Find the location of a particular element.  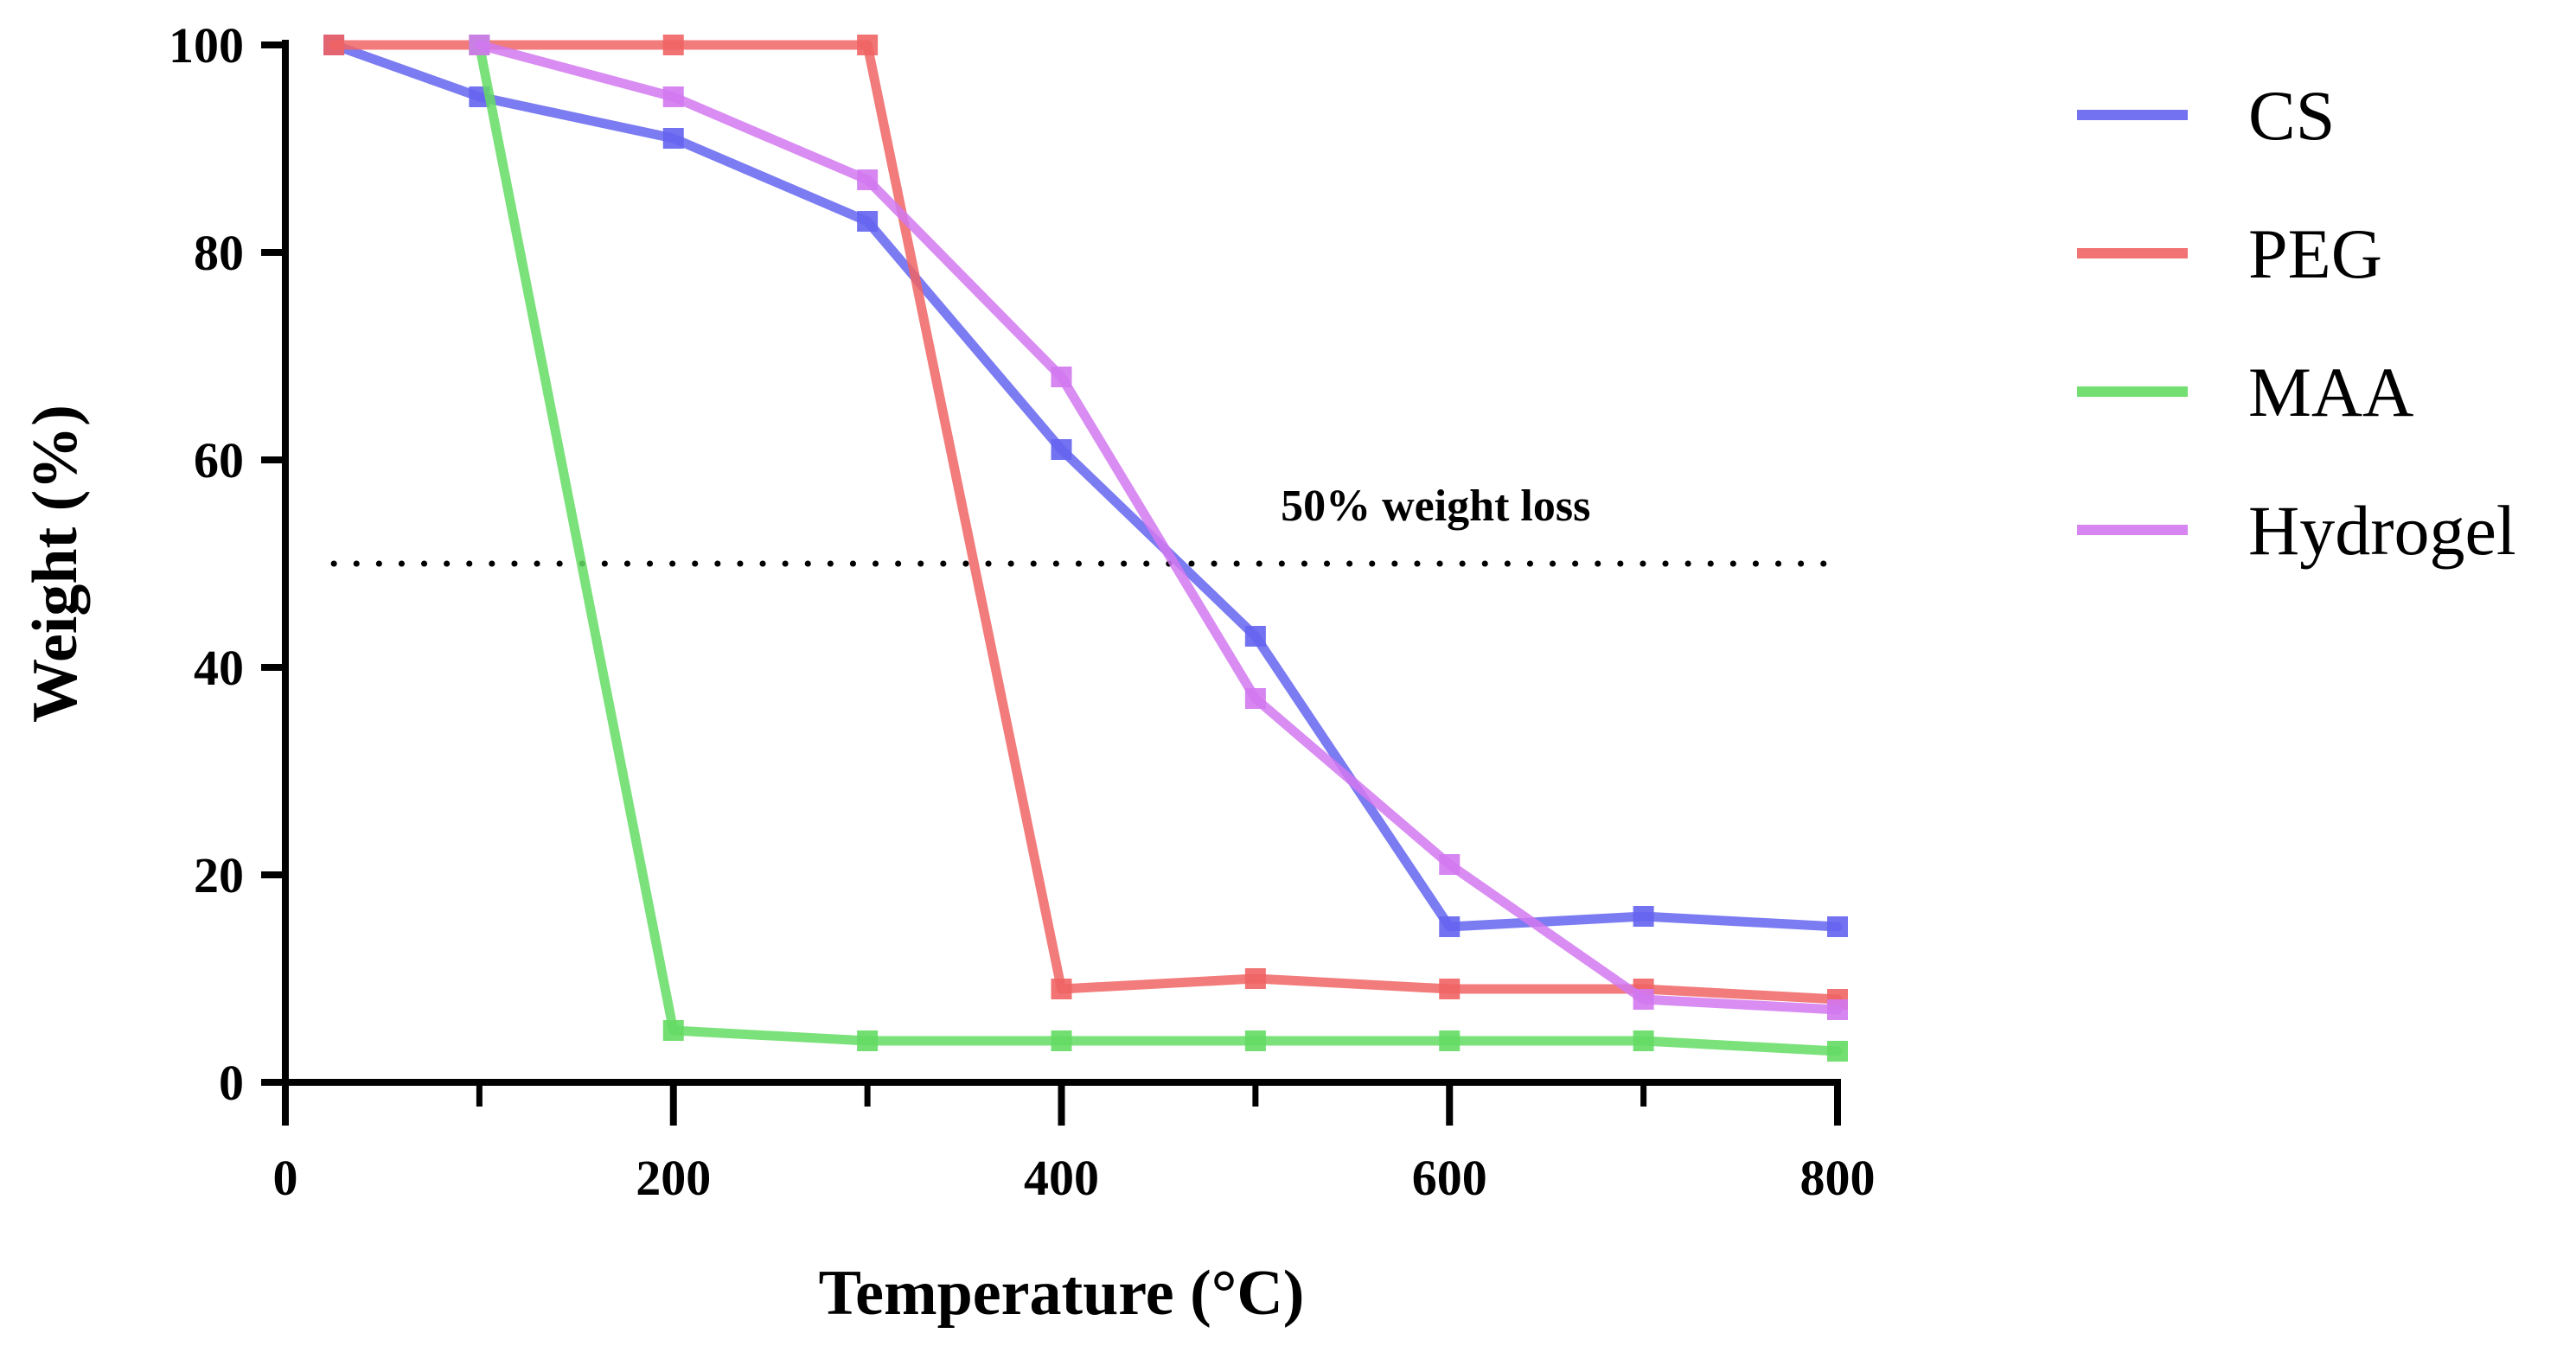

x-tick-label: 800 is located at coordinates (1838, 1178).